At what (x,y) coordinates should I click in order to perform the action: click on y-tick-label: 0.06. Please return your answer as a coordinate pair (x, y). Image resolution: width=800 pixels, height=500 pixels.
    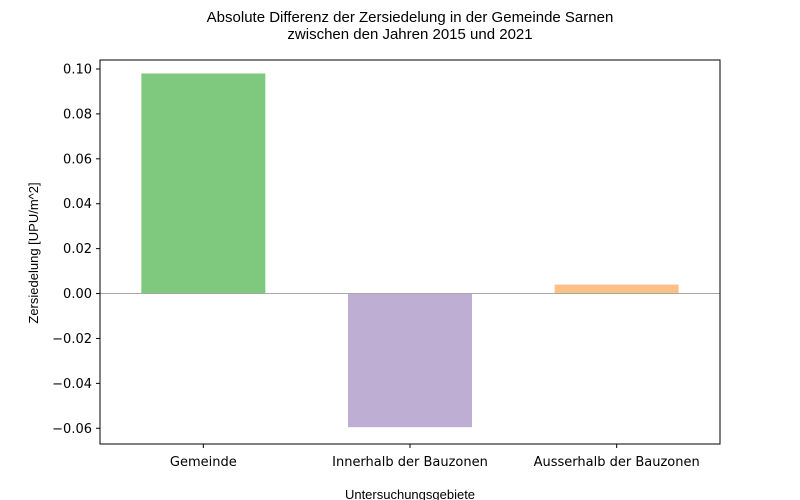
    Looking at the image, I should click on (77, 159).